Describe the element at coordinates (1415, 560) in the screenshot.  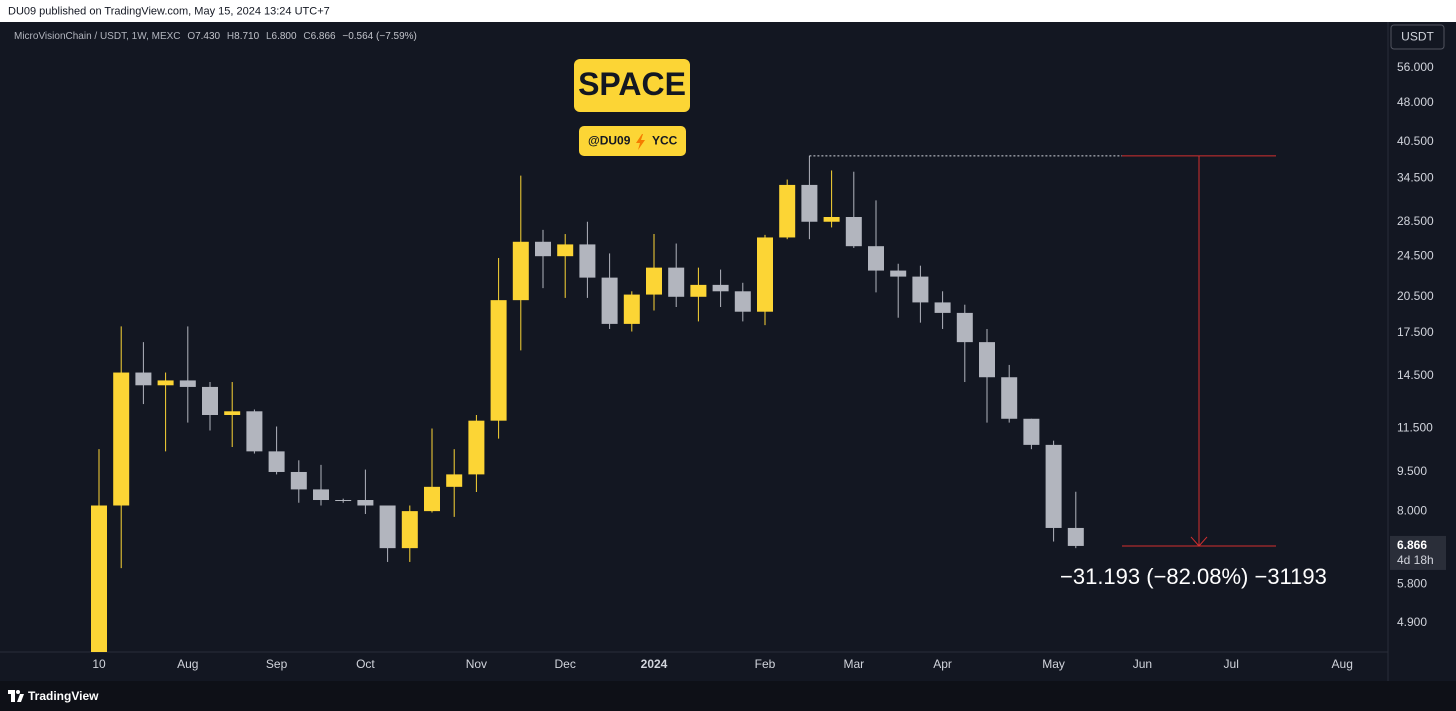
I see `countdown-label: 4d 18h` at that location.